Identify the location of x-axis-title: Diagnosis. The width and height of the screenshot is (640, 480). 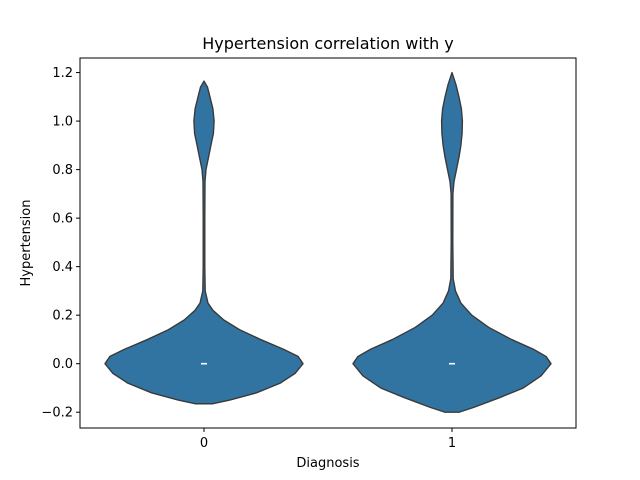
(327, 463).